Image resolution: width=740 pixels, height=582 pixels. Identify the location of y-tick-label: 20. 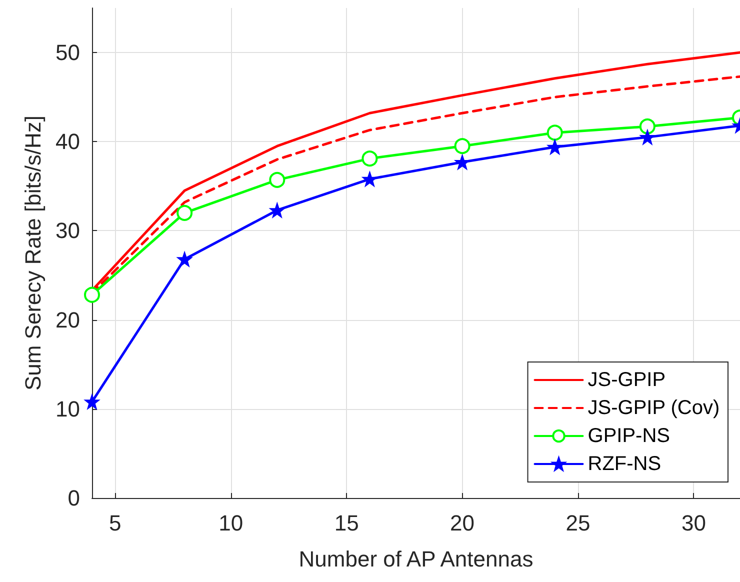
(68, 319).